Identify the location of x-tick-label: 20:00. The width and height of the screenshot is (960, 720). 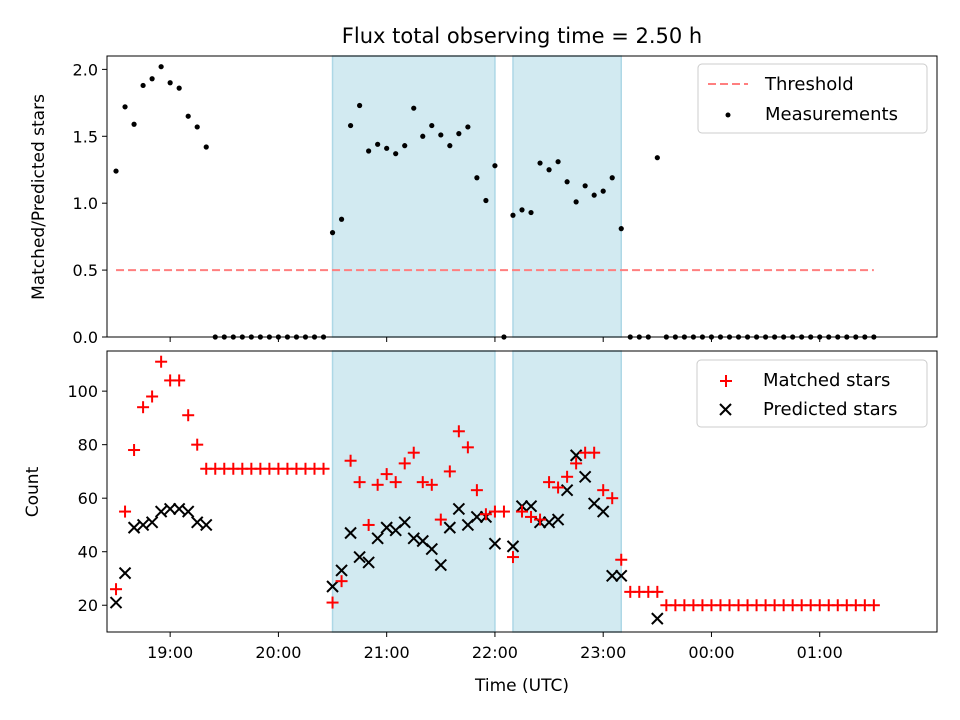
(278, 652).